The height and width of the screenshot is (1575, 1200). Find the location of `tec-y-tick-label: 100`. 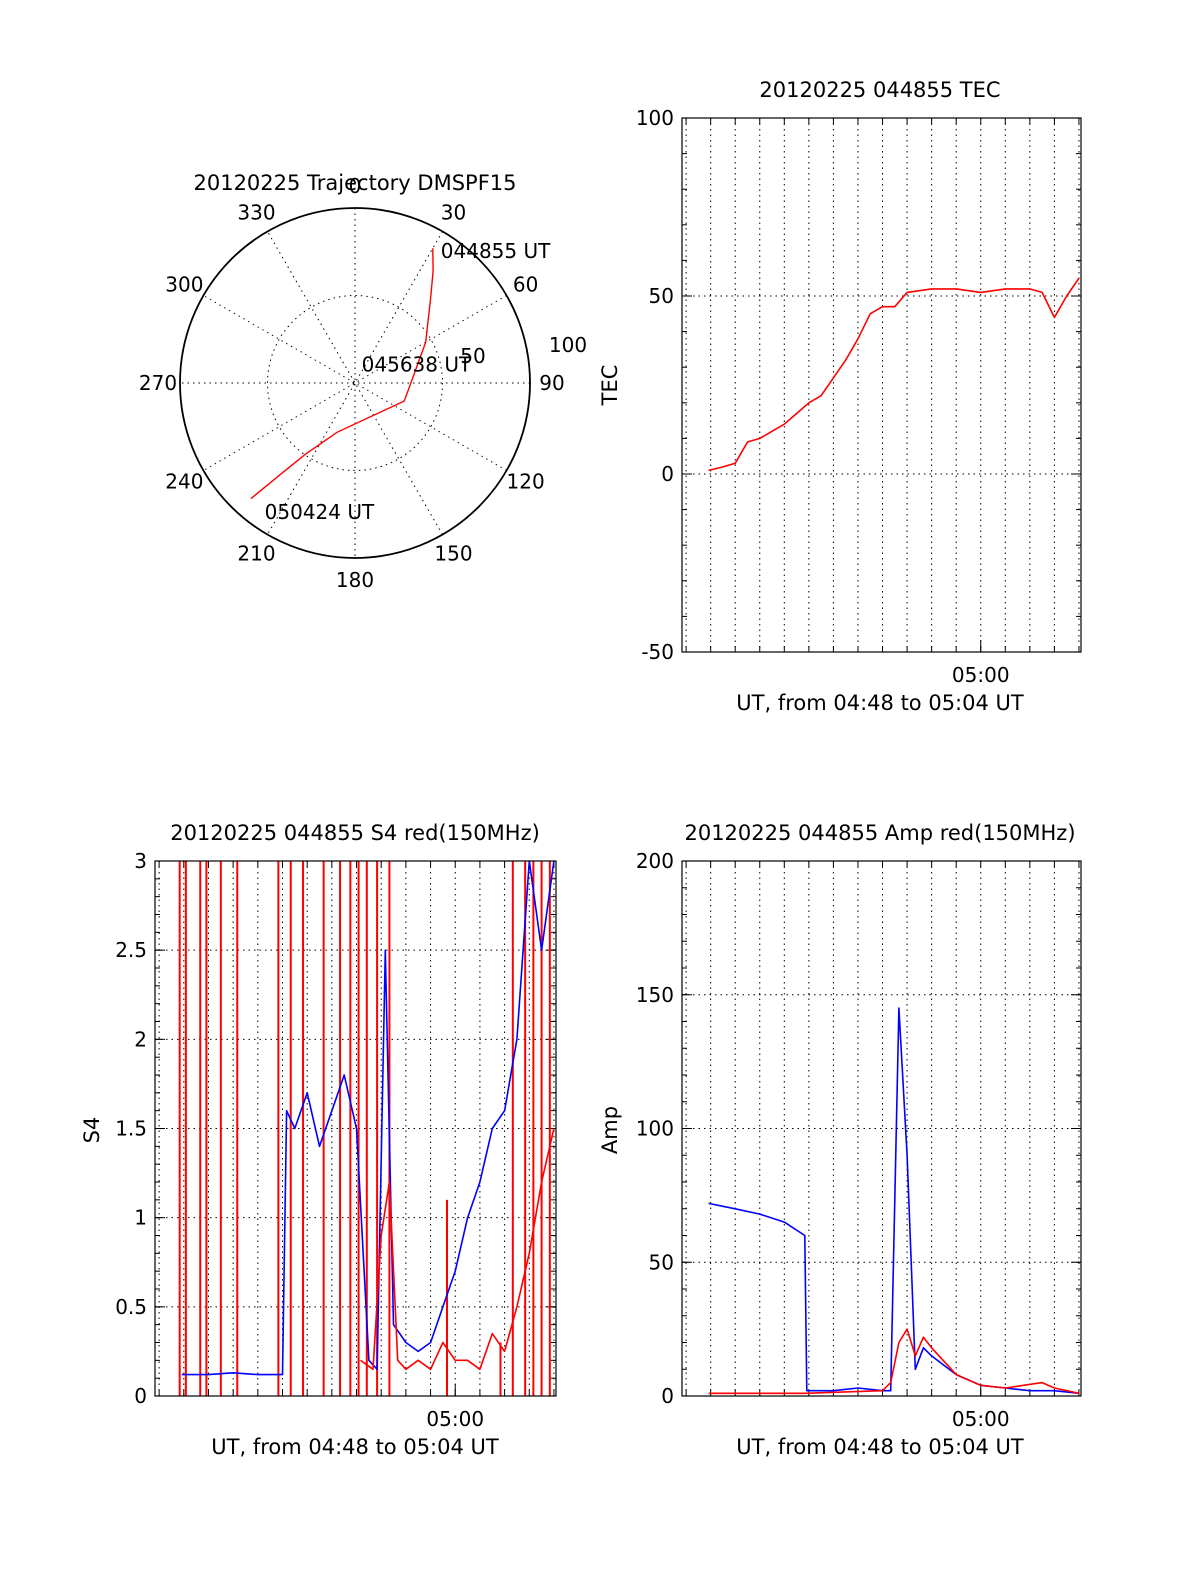

tec-y-tick-label: 100 is located at coordinates (655, 118).